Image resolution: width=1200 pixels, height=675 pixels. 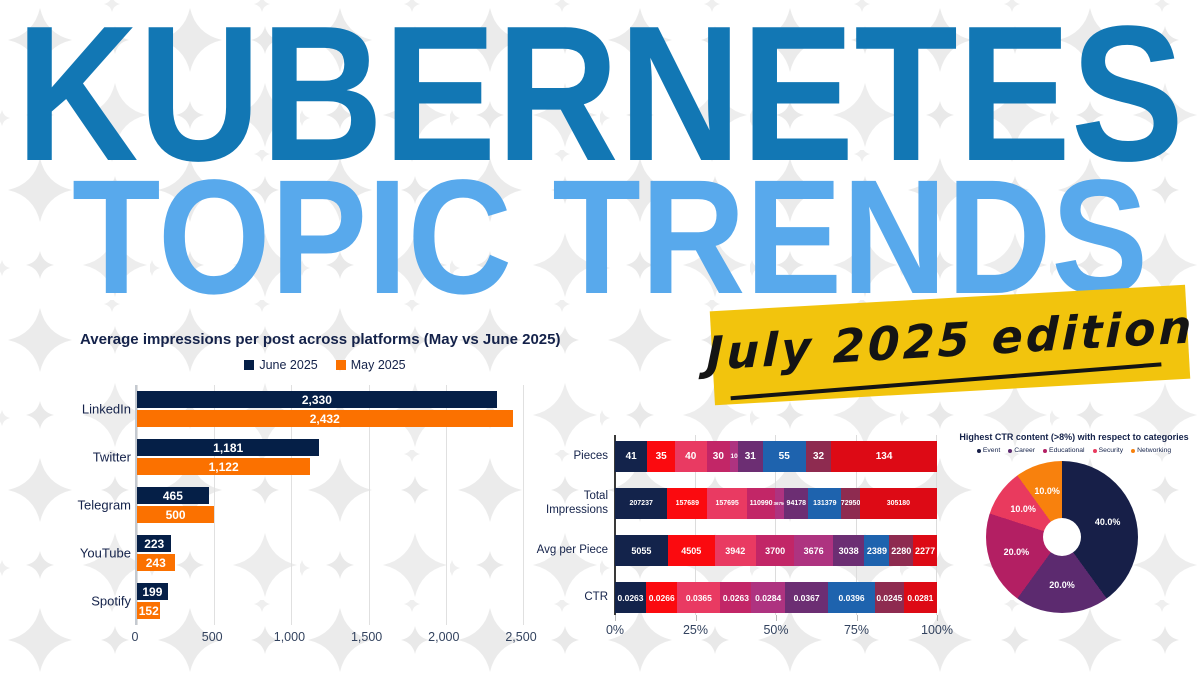 I want to click on bar-segment: 3676, so click(x=813, y=550).